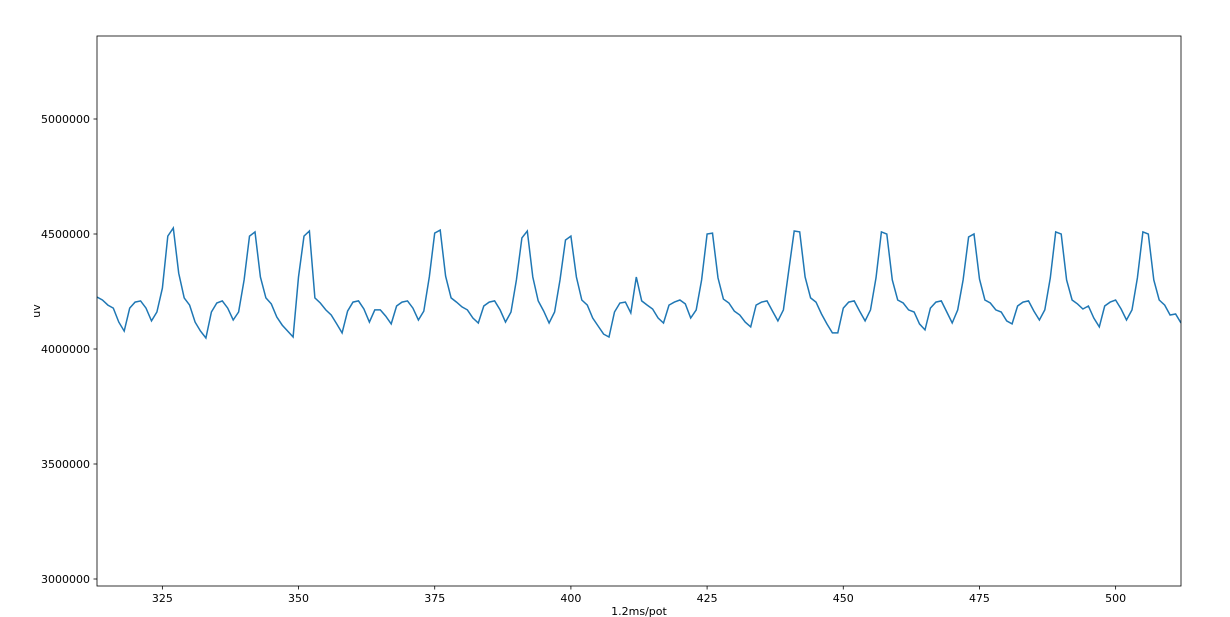 This screenshot has height=617, width=1230. I want to click on y-axis: 3000000 3500000 4000000 4500000 5000000, so click(69, 349).